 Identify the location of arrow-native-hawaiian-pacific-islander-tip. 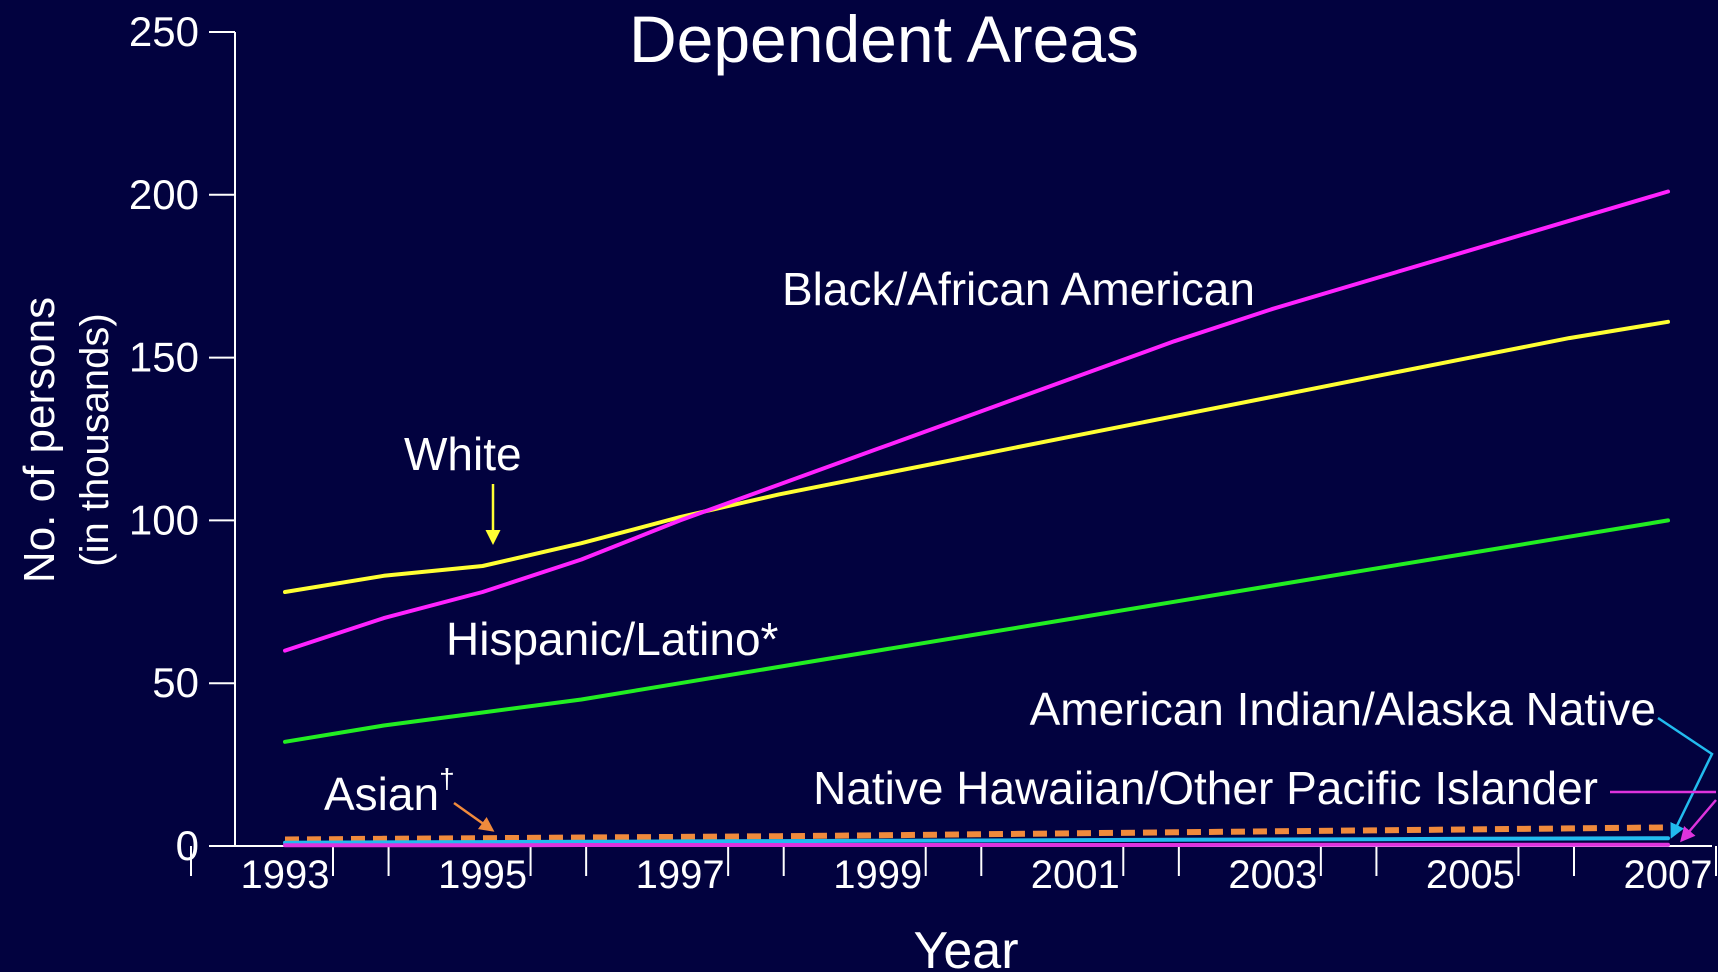
(1698, 821).